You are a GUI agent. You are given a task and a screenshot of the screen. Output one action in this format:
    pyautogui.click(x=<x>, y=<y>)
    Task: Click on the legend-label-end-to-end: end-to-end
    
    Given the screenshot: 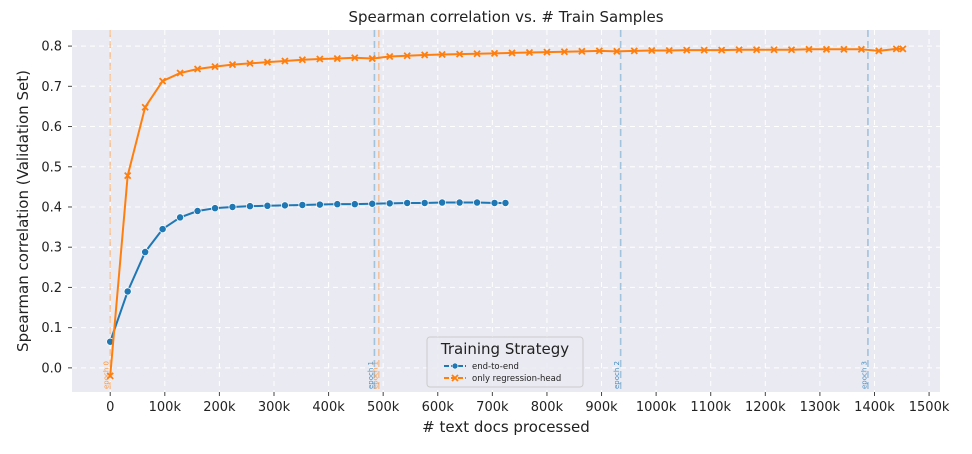 What is the action you would take?
    pyautogui.click(x=495, y=367)
    